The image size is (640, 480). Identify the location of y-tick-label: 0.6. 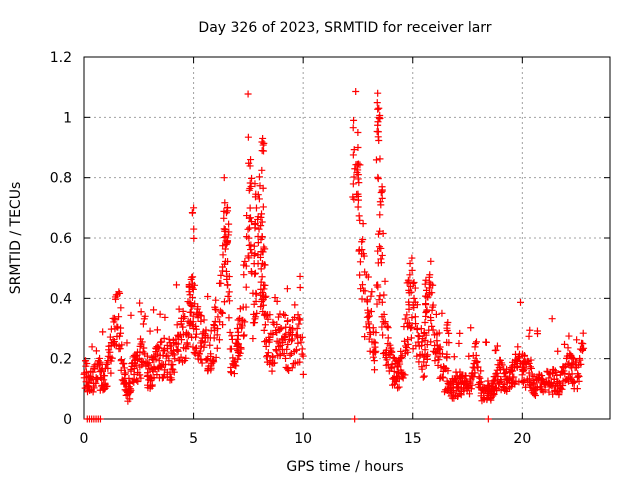
(61, 239).